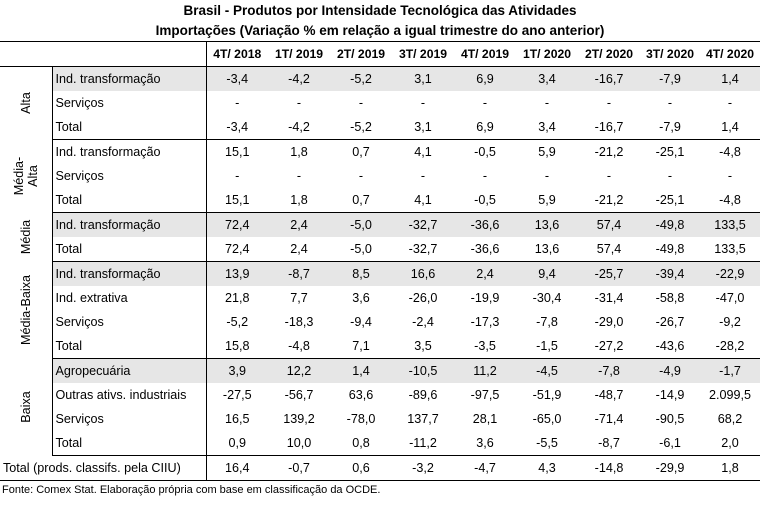  Describe the element at coordinates (485, 395) in the screenshot. I see `value-cell: -97,5` at that location.